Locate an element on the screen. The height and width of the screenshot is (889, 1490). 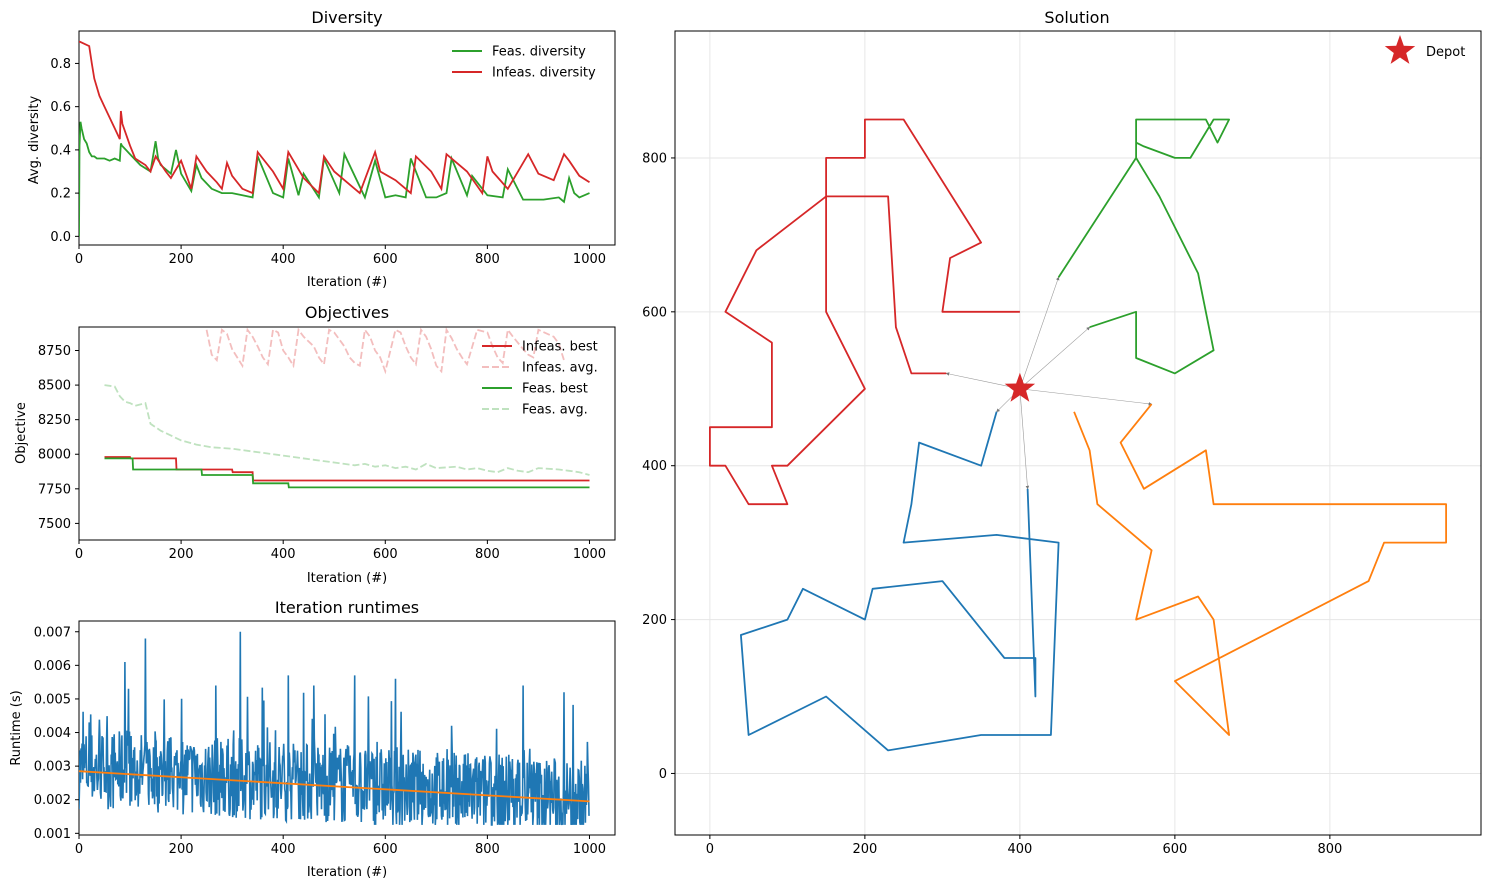
y-tick-label: 0.002 is located at coordinates (52, 800).